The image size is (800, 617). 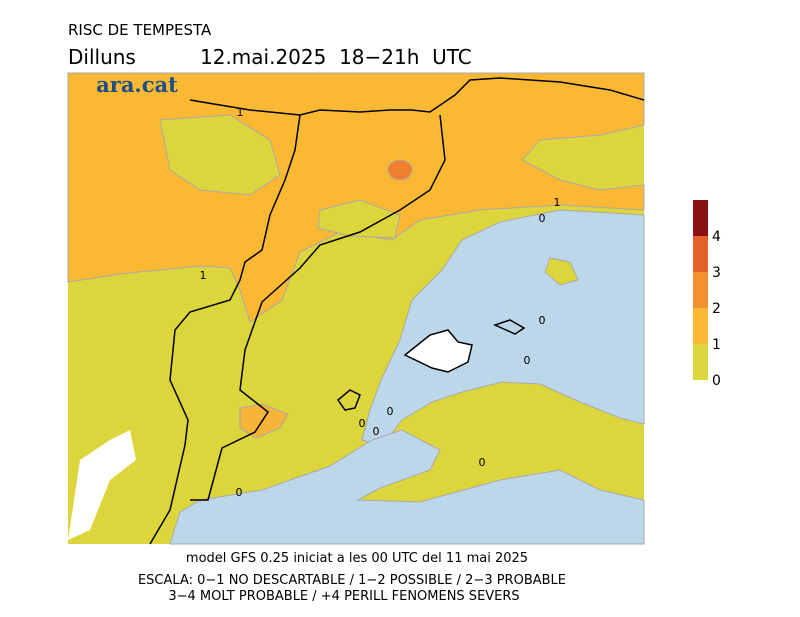 I want to click on title: RISC DE TEMPESTA, so click(x=140, y=30).